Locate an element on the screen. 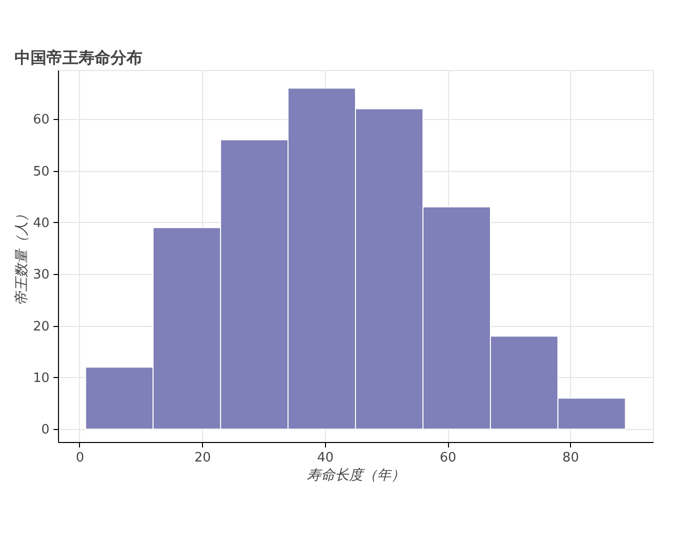 This screenshot has width=700, height=550. y-tick-label: 30 is located at coordinates (41, 275).